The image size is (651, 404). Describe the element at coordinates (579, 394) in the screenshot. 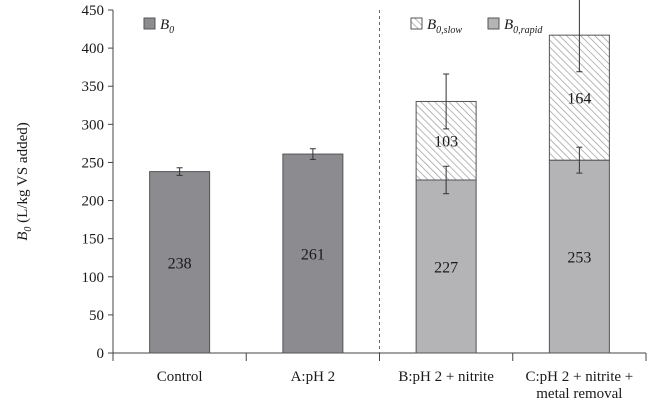

I see `x-category-label: metal removal` at that location.